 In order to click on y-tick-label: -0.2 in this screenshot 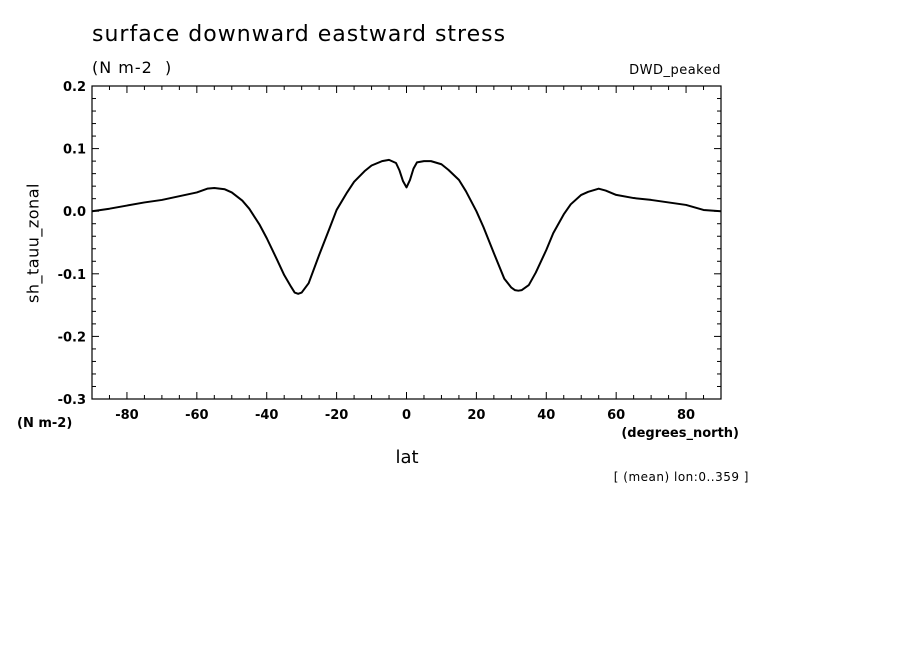, I will do `click(72, 337)`.